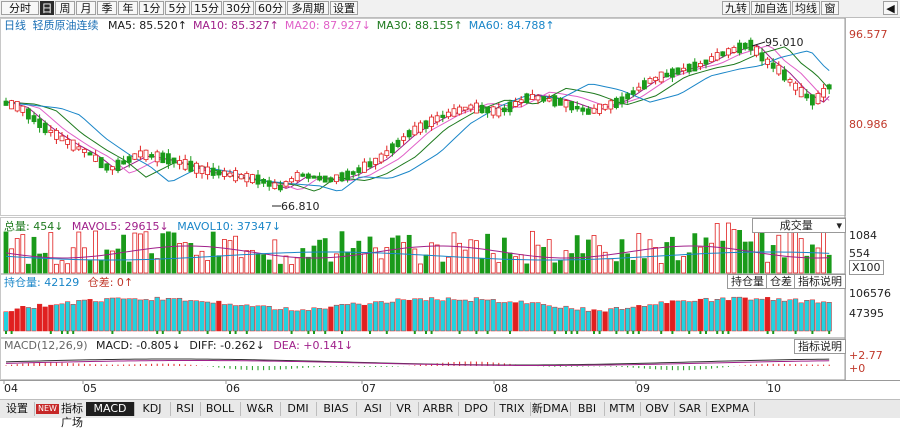 This screenshot has height=430, width=900. I want to click on collapse-arrow-icon: ◀, so click(890, 8).